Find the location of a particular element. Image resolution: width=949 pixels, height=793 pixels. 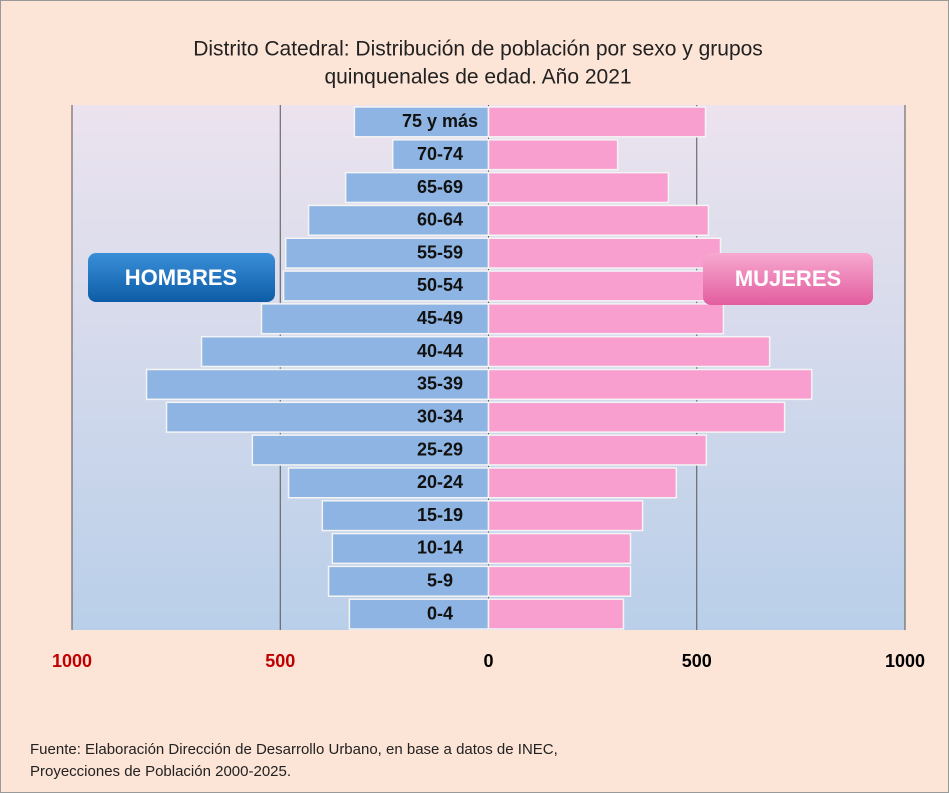

category-label: 30-34 is located at coordinates (440, 416).